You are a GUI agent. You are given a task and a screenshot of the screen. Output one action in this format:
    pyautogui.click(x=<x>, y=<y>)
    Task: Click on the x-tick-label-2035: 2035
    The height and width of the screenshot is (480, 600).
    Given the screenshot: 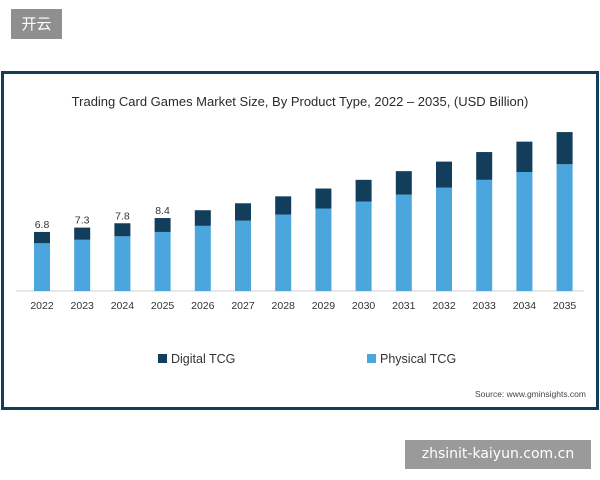 What is the action you would take?
    pyautogui.click(x=565, y=306)
    